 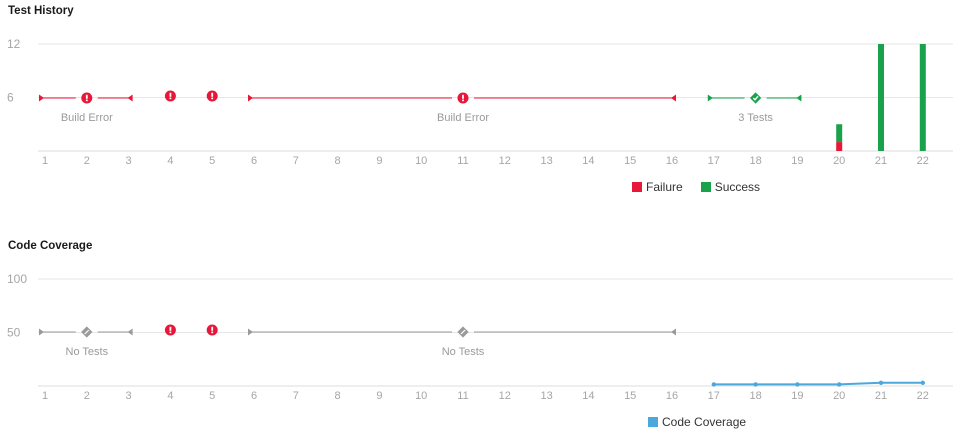 I want to click on code-coverage-title: Code Coverage, so click(x=50, y=246).